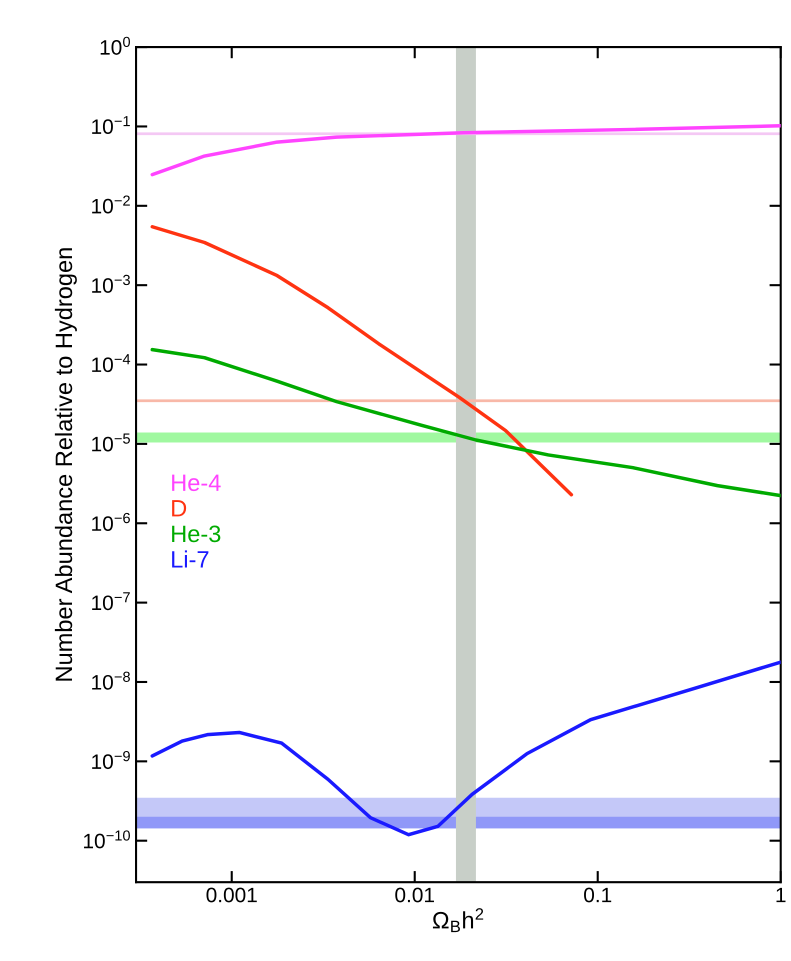  What do you see at coordinates (111, 283) in the screenshot?
I see `y-tick-label: 10$^{−3}$` at bounding box center [111, 283].